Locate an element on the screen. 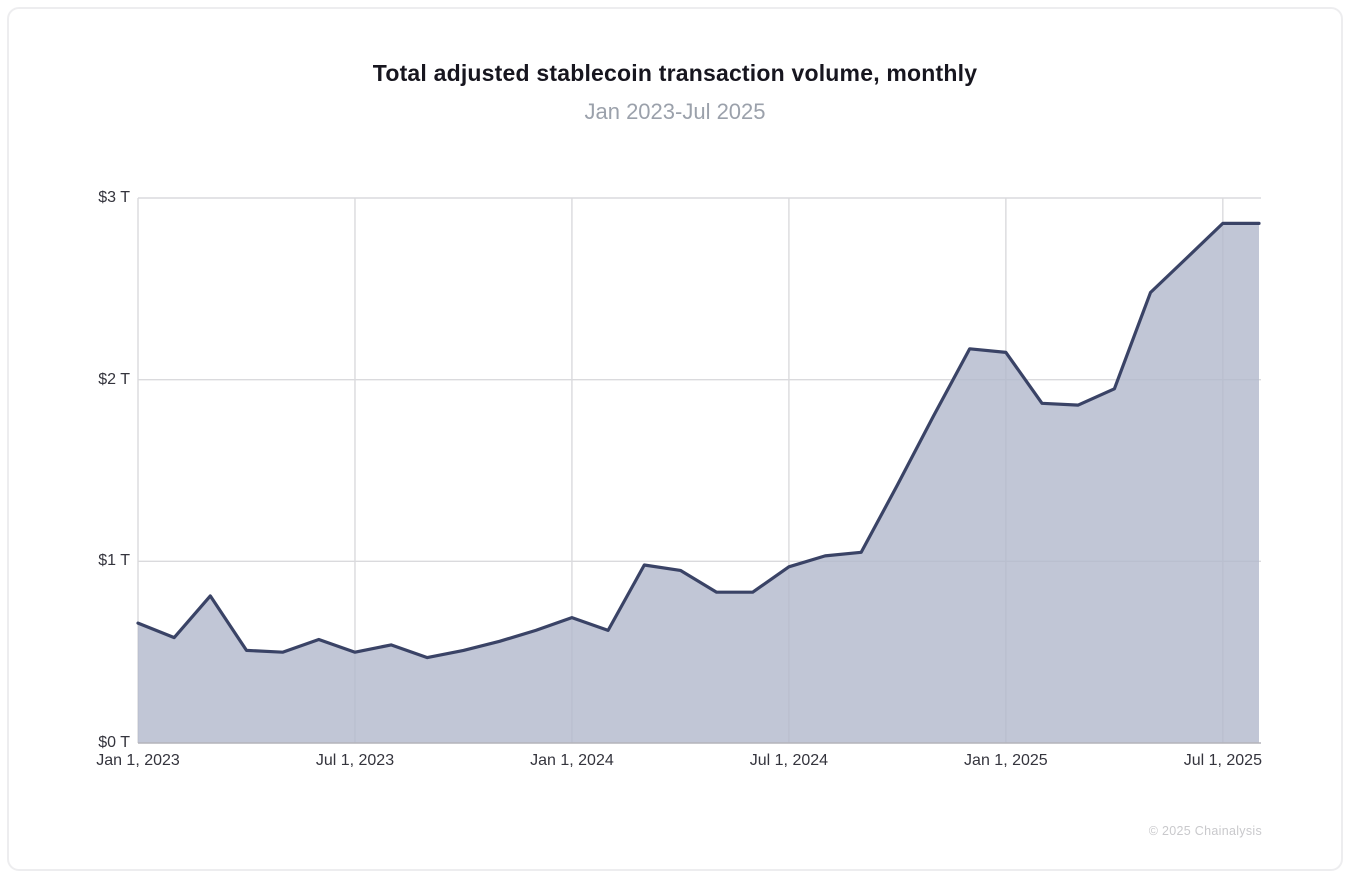 The width and height of the screenshot is (1350, 878). y-tick-label: $3 T is located at coordinates (114, 197).